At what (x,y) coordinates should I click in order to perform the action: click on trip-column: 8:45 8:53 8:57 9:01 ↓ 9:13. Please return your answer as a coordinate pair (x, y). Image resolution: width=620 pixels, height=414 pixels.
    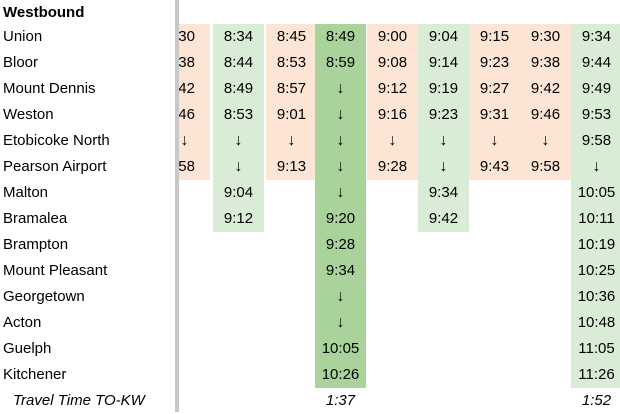
    Looking at the image, I should click on (291, 206).